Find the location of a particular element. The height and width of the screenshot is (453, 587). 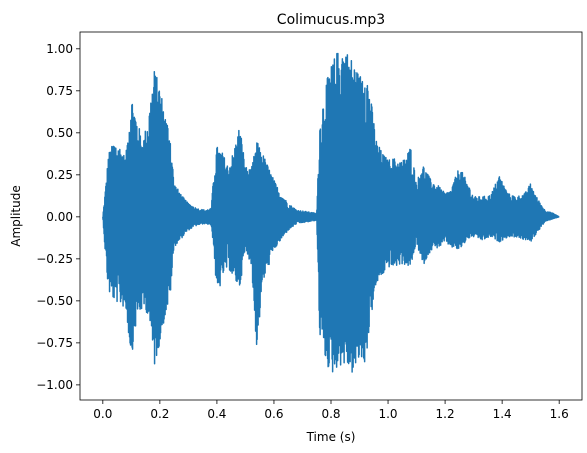

y-tick-label: −0.50 is located at coordinates (54, 301).